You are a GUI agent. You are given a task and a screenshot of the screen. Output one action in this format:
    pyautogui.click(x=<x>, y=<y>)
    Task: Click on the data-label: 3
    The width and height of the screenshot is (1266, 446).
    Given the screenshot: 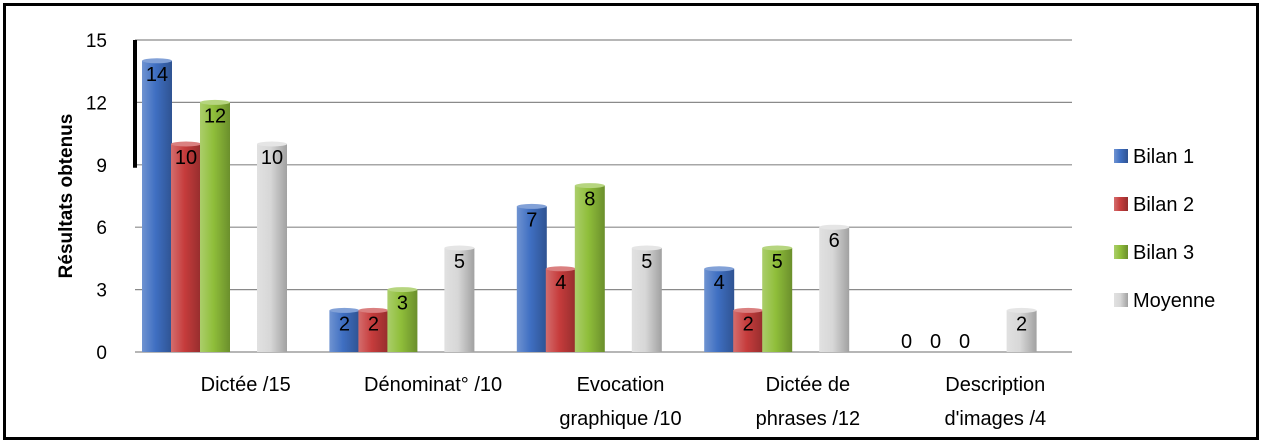 What is the action you would take?
    pyautogui.click(x=402, y=304)
    